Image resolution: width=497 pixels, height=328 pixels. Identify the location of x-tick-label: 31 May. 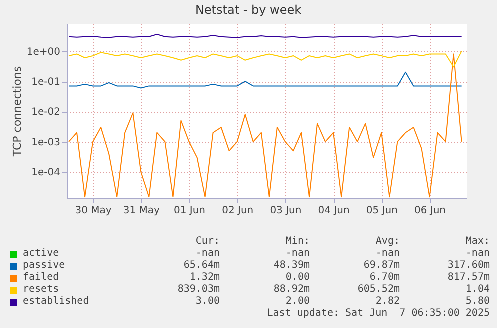
(141, 211).